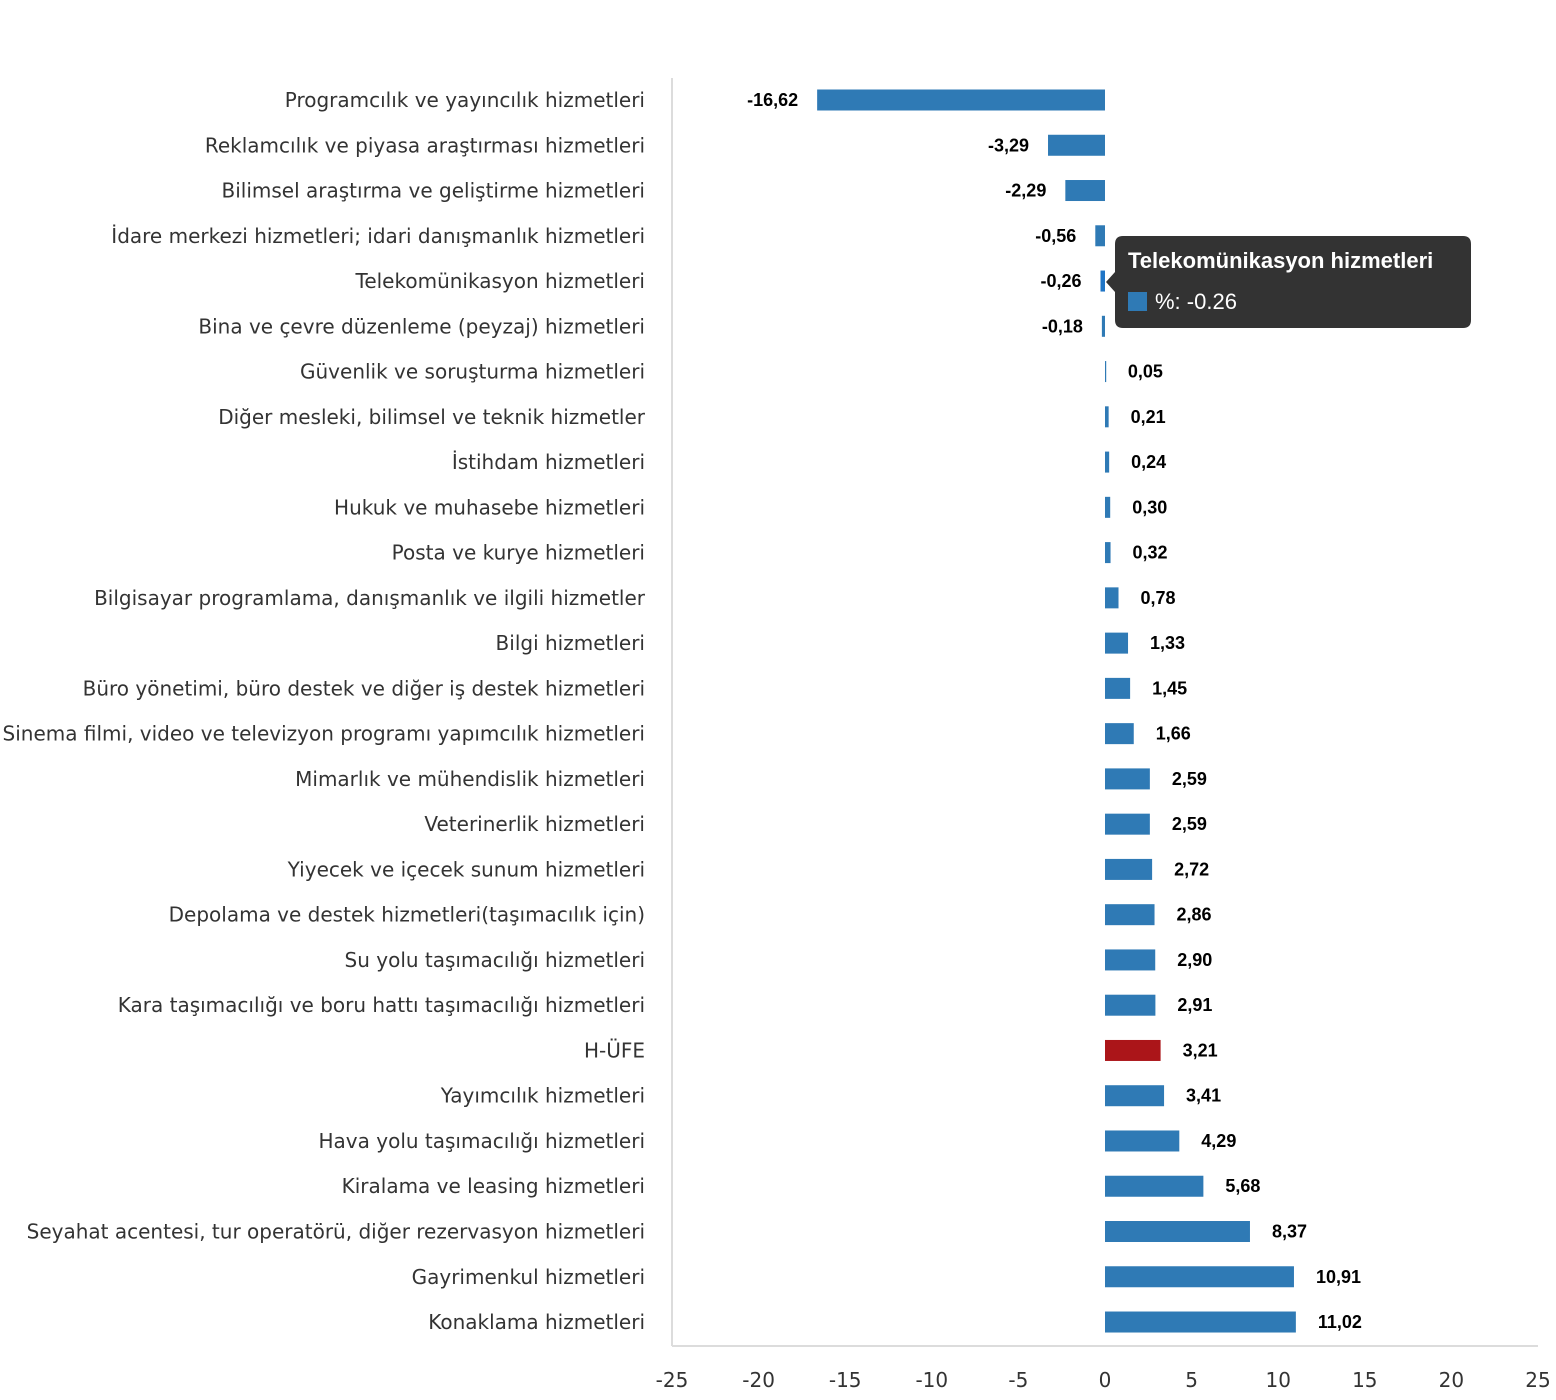 The height and width of the screenshot is (1400, 1556). Describe the element at coordinates (495, 960) in the screenshot. I see `category-label: Su yolu taşımacılığı hizmetleri` at that location.